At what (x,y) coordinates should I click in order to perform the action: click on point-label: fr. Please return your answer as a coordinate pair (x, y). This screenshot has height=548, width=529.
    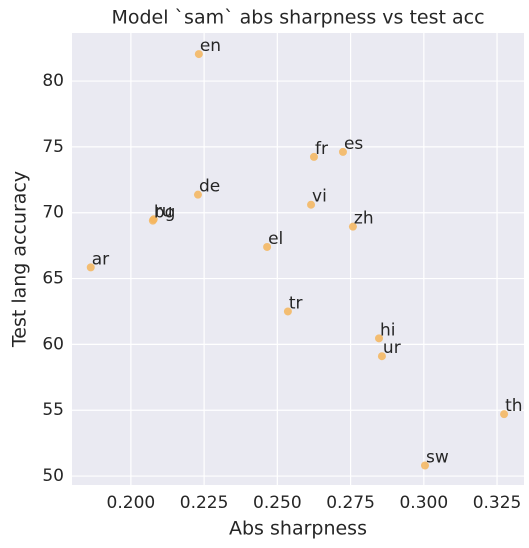
    Looking at the image, I should click on (321, 149).